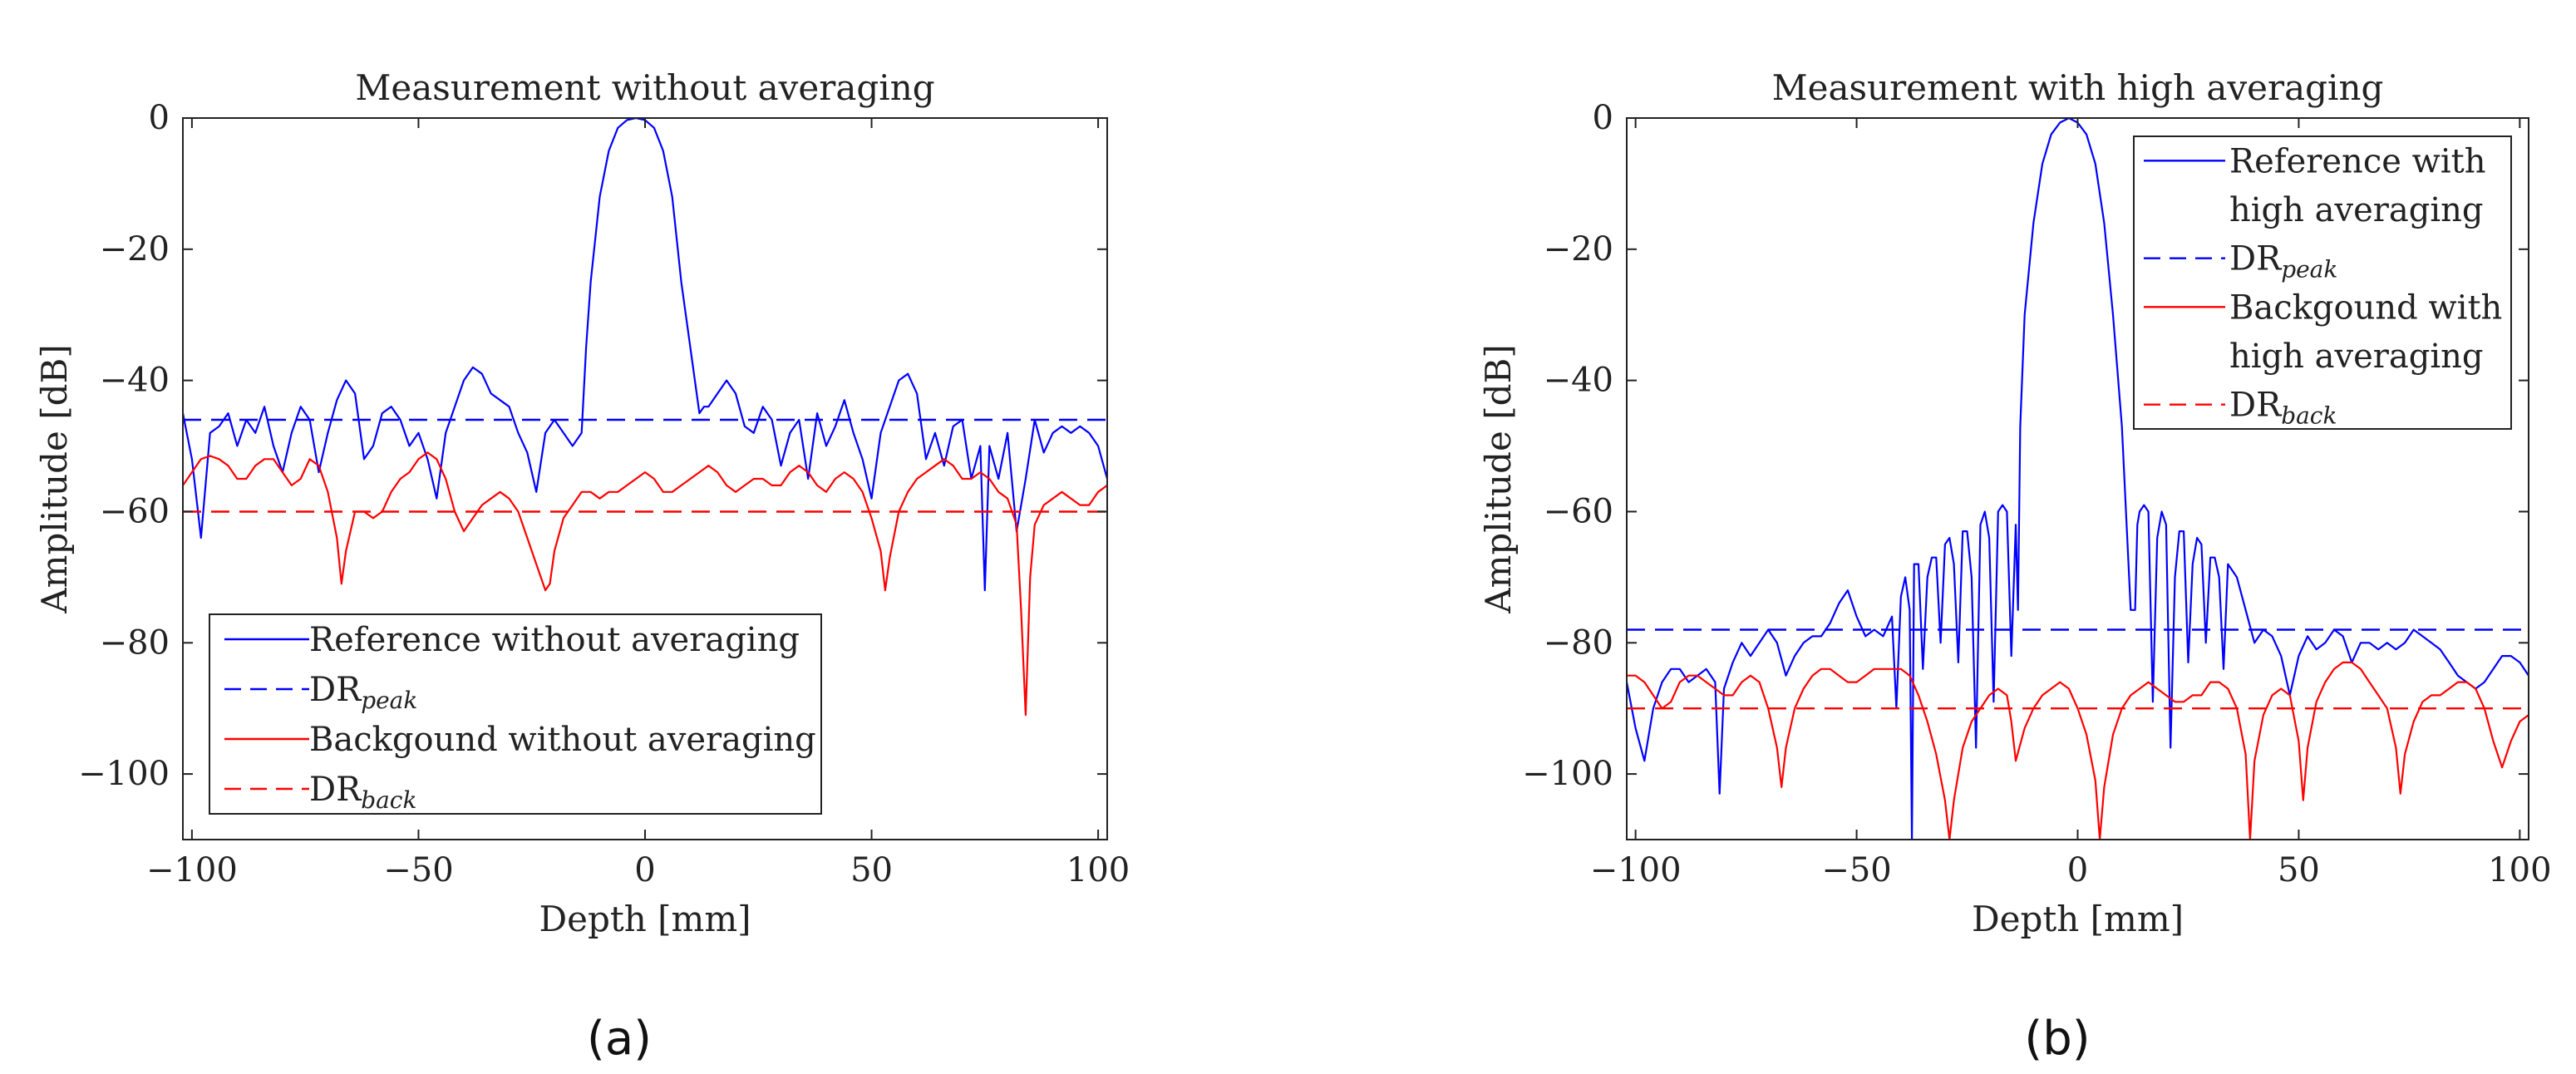 This screenshot has height=1074, width=2576. What do you see at coordinates (554, 640) in the screenshot?
I see `legend-label: Reference without averaging` at bounding box center [554, 640].